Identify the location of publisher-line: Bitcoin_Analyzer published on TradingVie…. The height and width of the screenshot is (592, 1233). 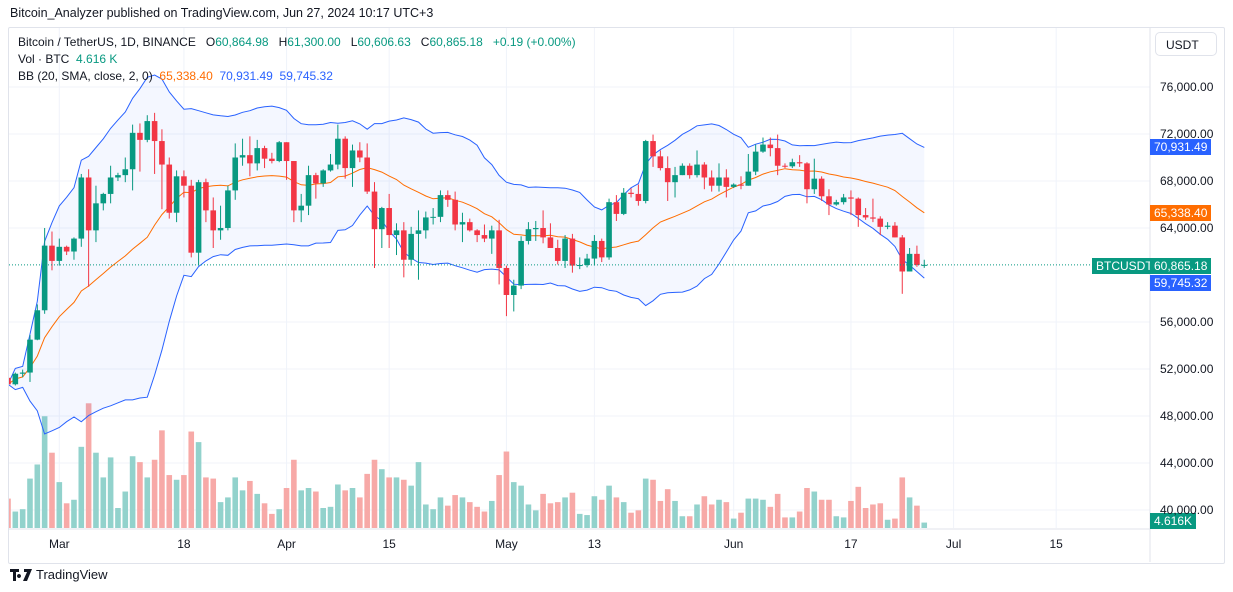
(222, 13).